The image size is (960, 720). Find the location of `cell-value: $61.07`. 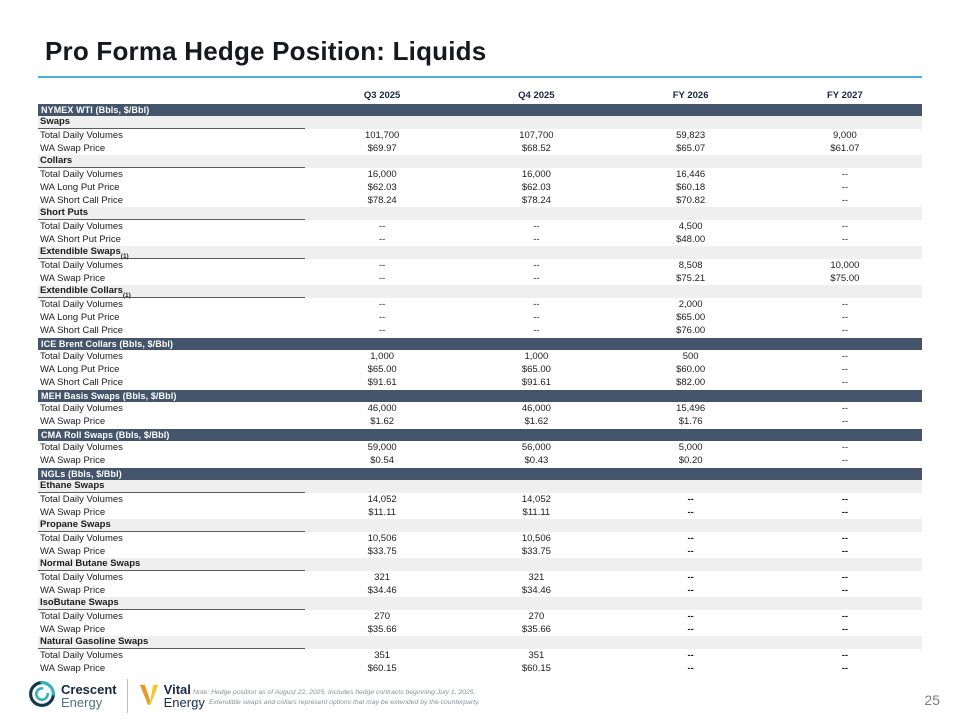

cell-value: $61.07 is located at coordinates (845, 148).